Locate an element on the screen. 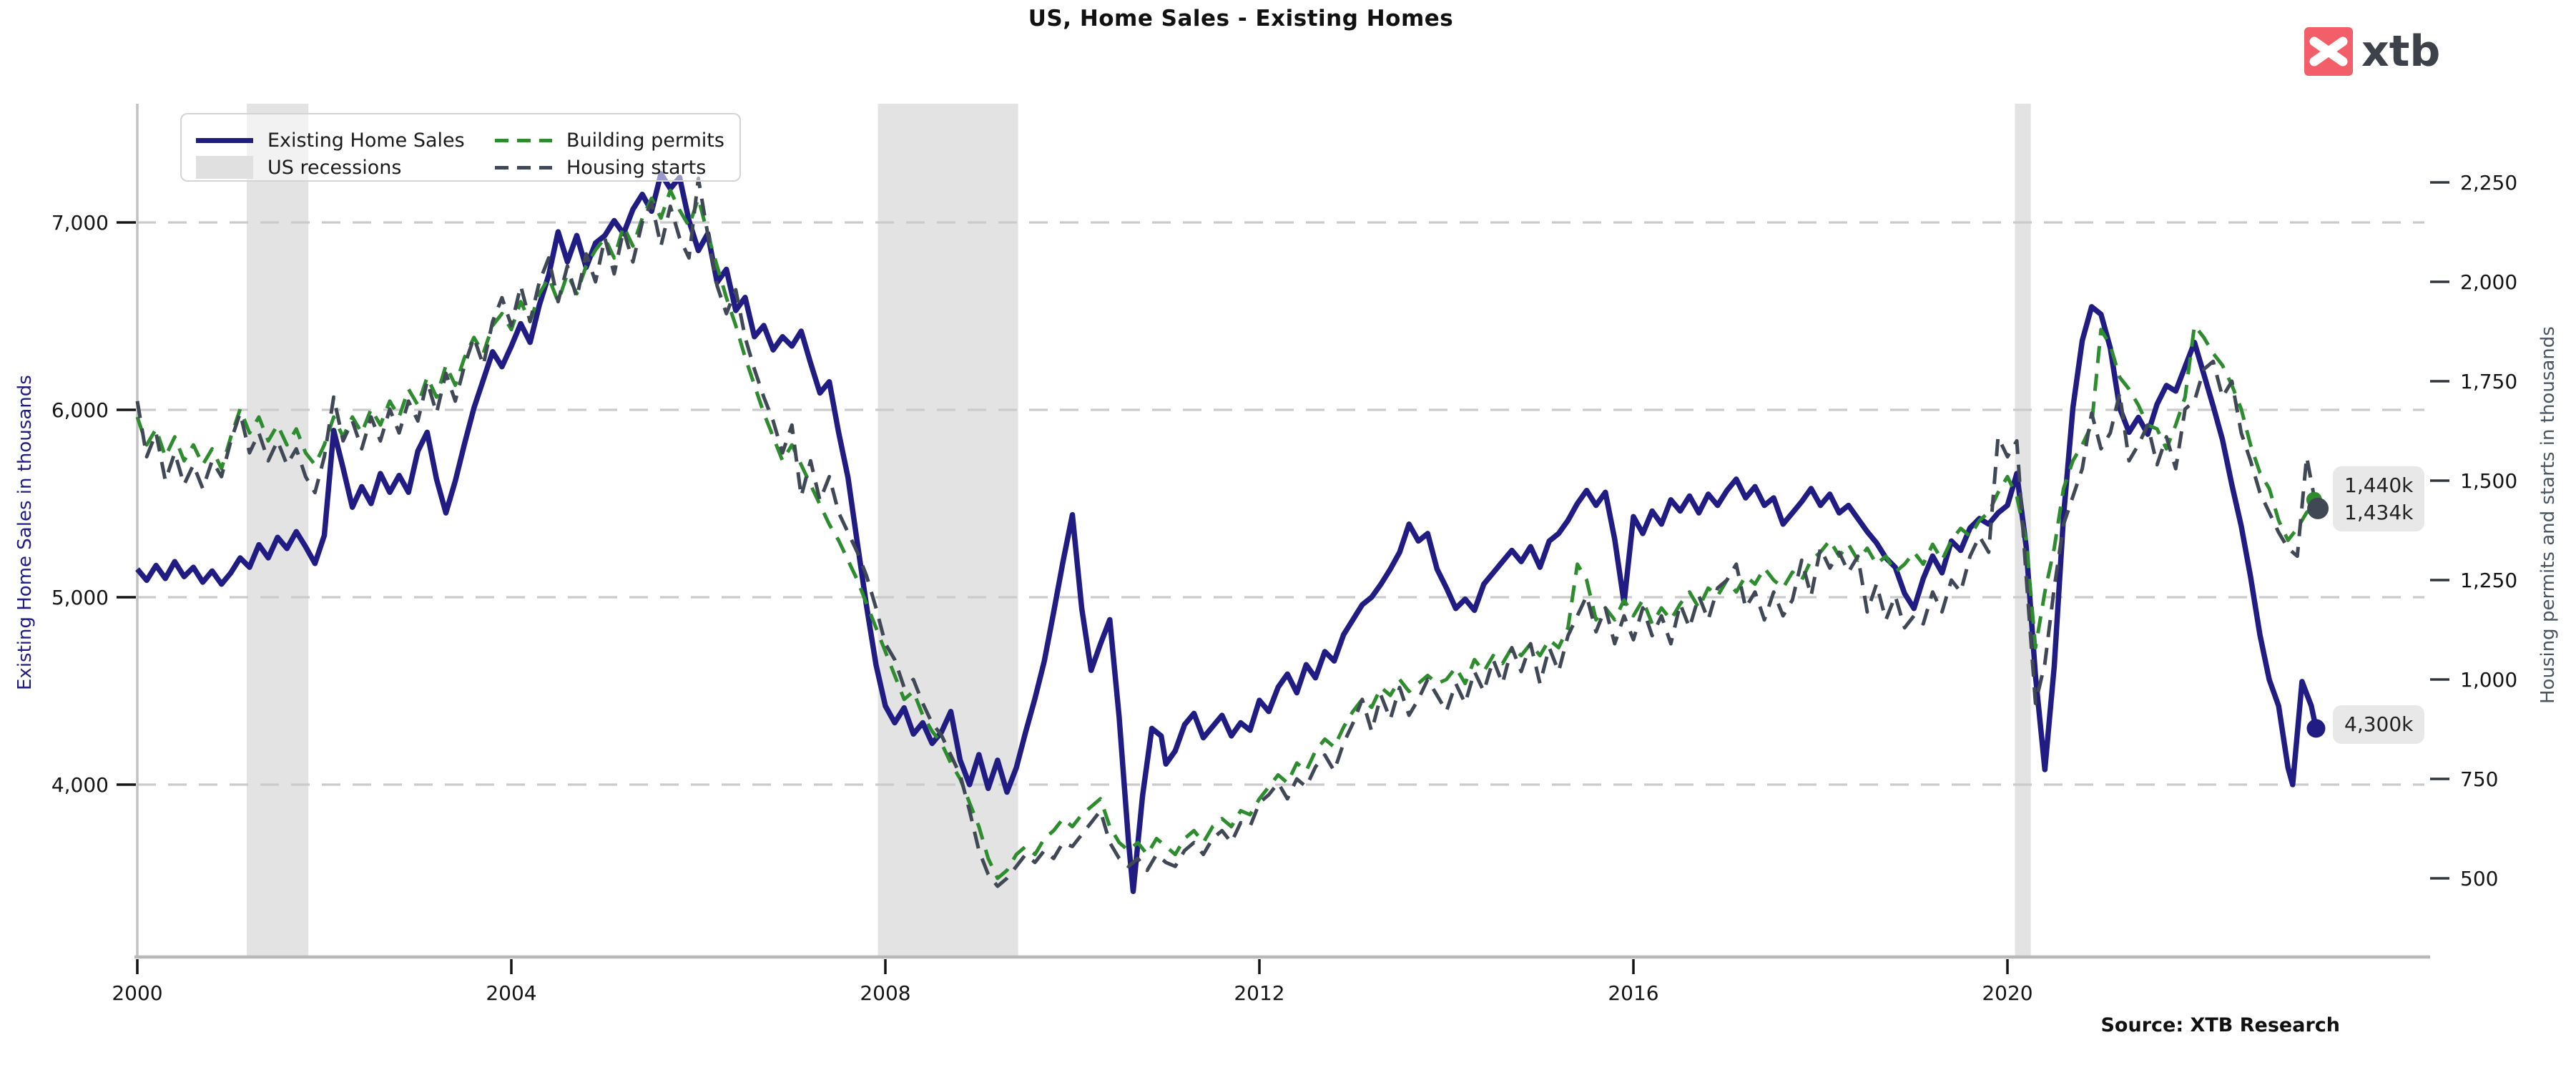  xtb-logo-mark is located at coordinates (2329, 52).